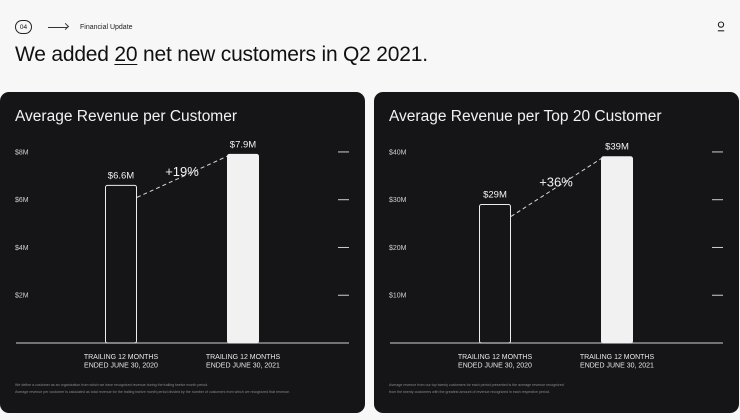 The width and height of the screenshot is (740, 420). What do you see at coordinates (525, 116) in the screenshot?
I see `chart-title: Average Revenue per Top 20 Customer` at bounding box center [525, 116].